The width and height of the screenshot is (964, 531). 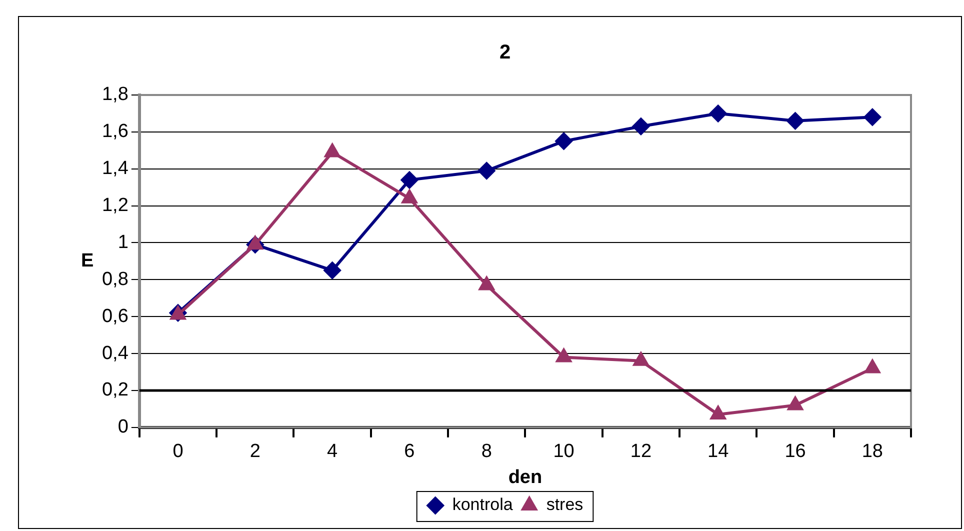 What do you see at coordinates (486, 451) in the screenshot?
I see `x-tick-label: 8` at bounding box center [486, 451].